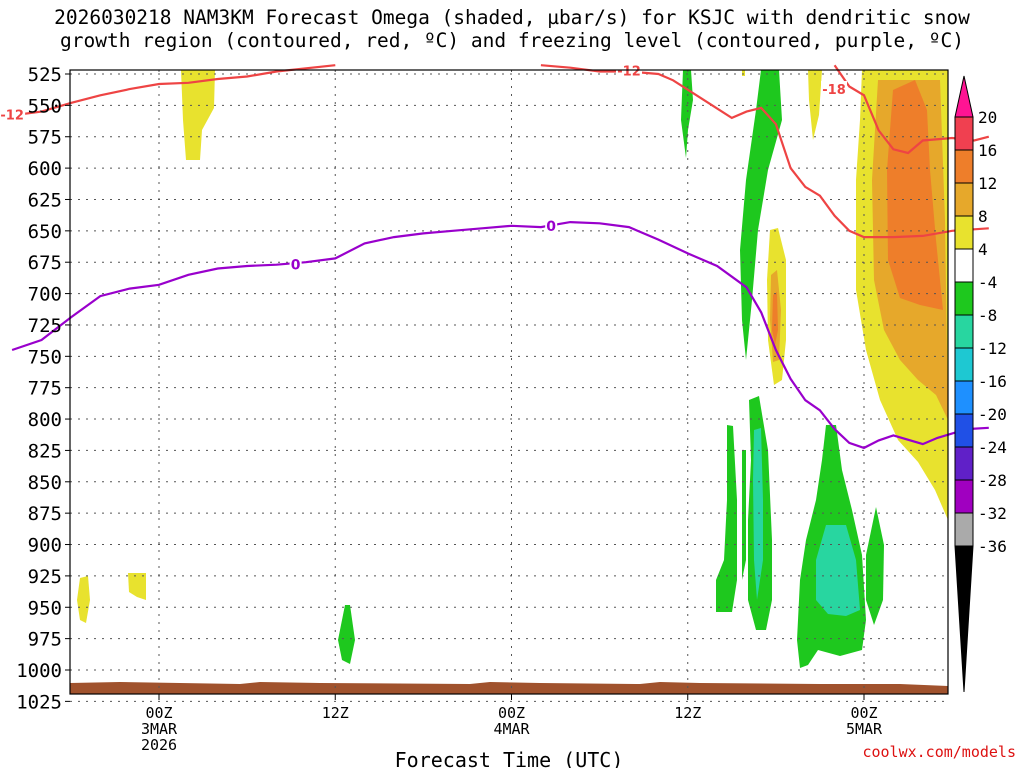 Image resolution: width=1024 pixels, height=768 pixels. I want to click on dgz-contour-minus18-label-bg, so click(834, 88).